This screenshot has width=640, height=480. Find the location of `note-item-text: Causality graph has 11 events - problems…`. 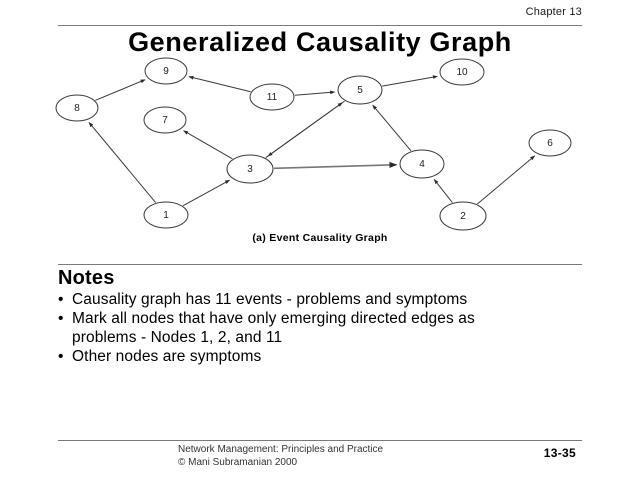

note-item-text: Causality graph has 11 events - problems… is located at coordinates (270, 299).